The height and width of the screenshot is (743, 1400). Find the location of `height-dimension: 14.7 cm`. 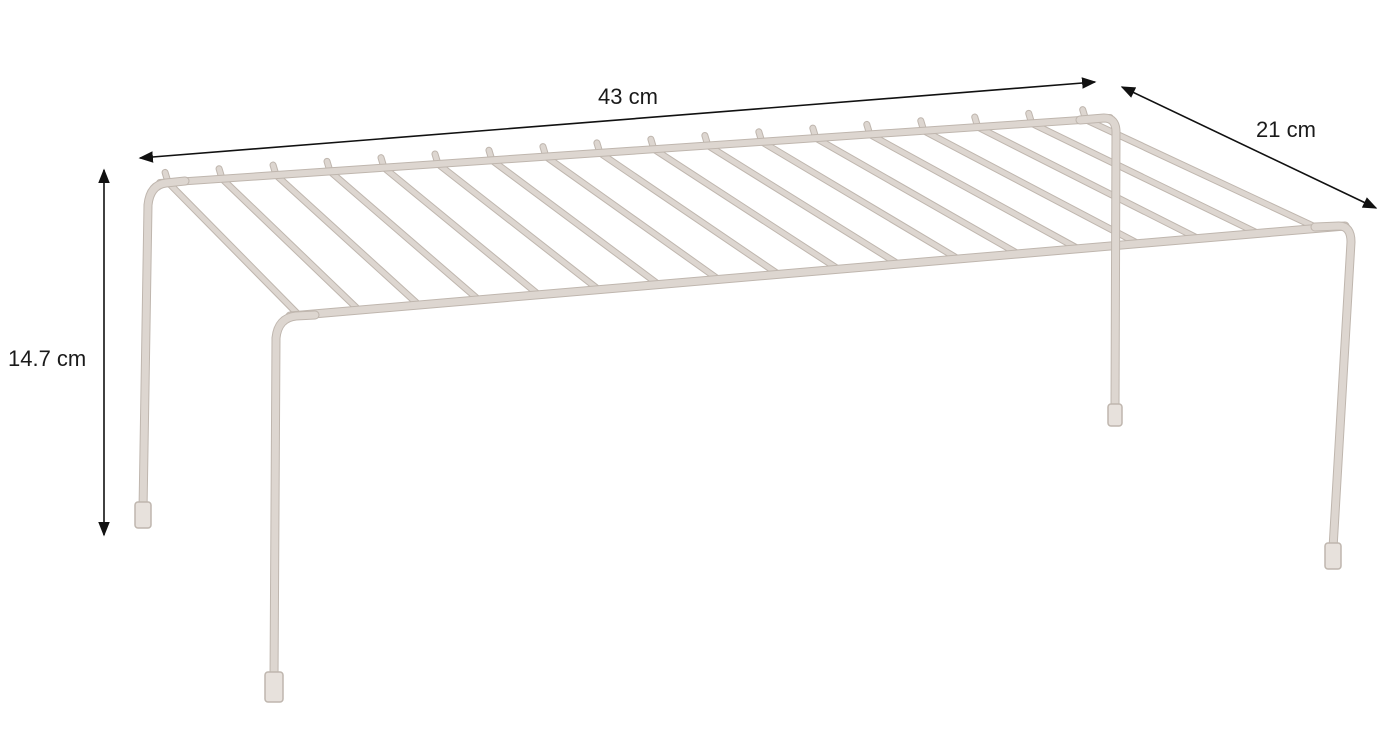

height-dimension: 14.7 cm is located at coordinates (59, 352).